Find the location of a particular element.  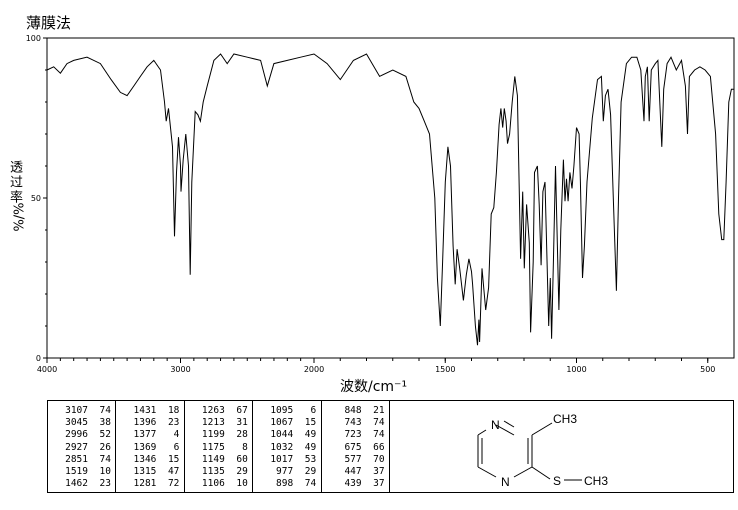

peak-wavenumber: 1263 is located at coordinates (213, 410).